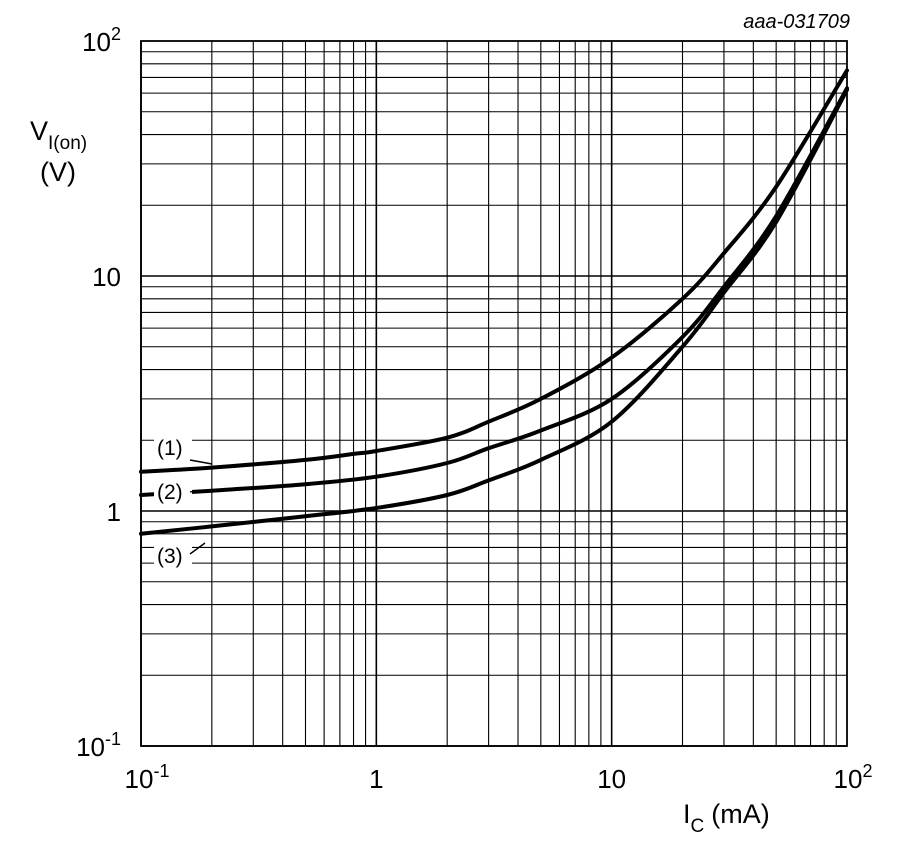 The height and width of the screenshot is (841, 912). What do you see at coordinates (698, 826) in the screenshot?
I see `x-axis-title-sub: C` at bounding box center [698, 826].